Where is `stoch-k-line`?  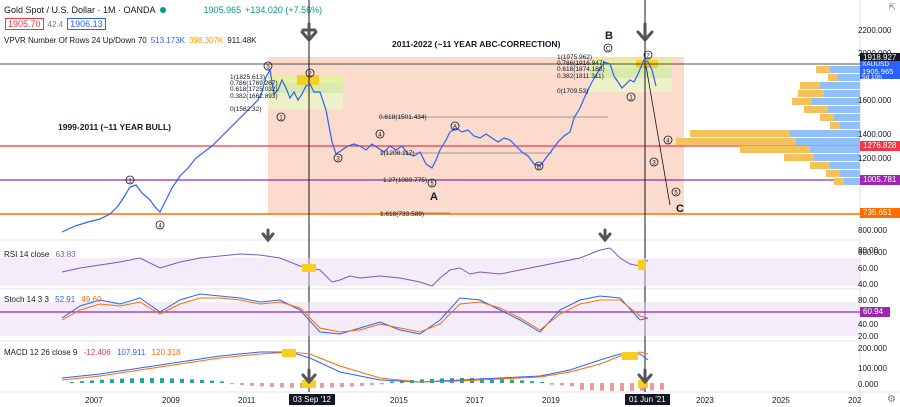 stoch-k-line is located at coordinates (355, 314).